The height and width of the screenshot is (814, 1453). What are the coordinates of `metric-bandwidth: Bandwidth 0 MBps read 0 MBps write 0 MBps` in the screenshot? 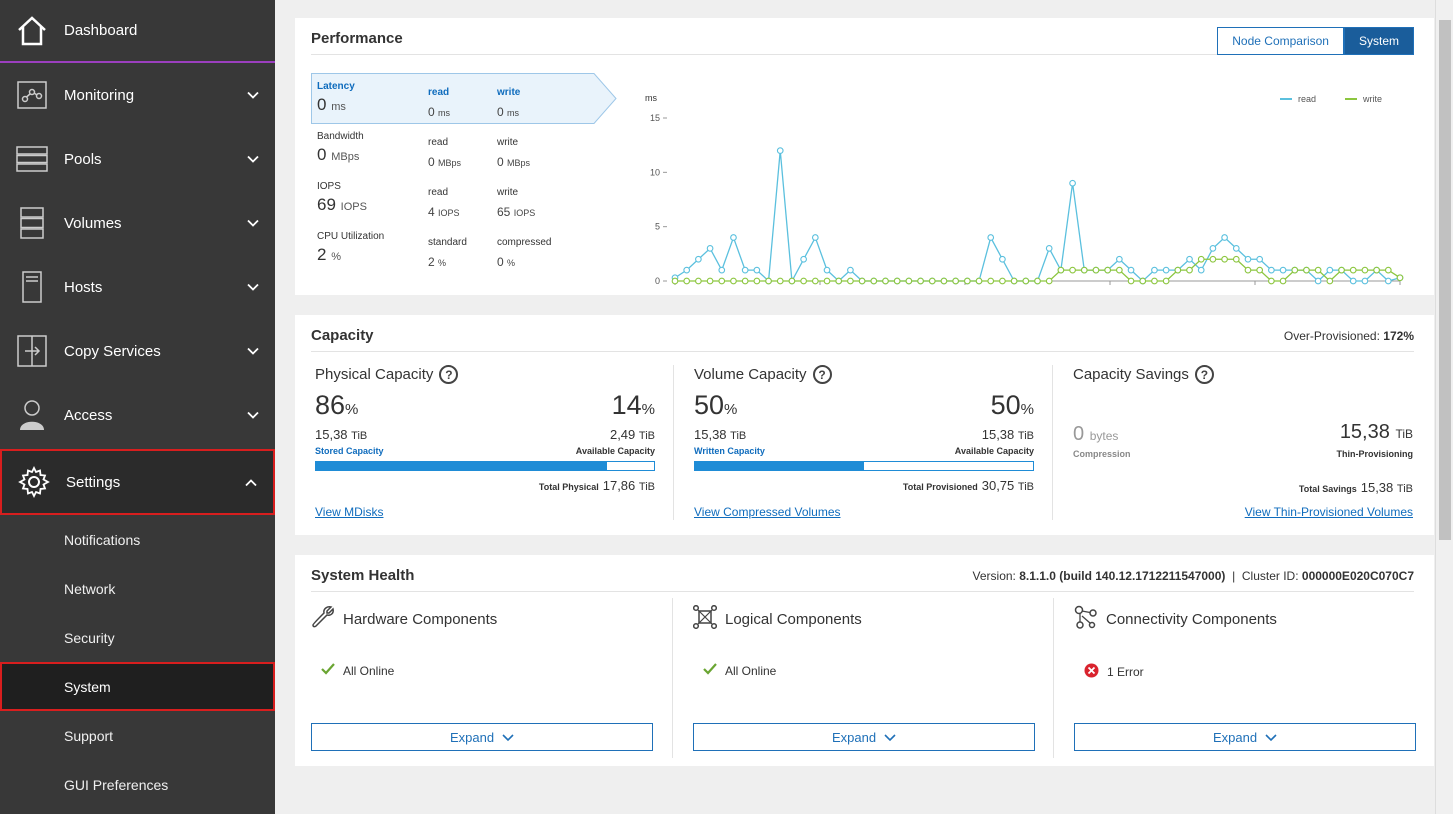 It's located at (461, 148).